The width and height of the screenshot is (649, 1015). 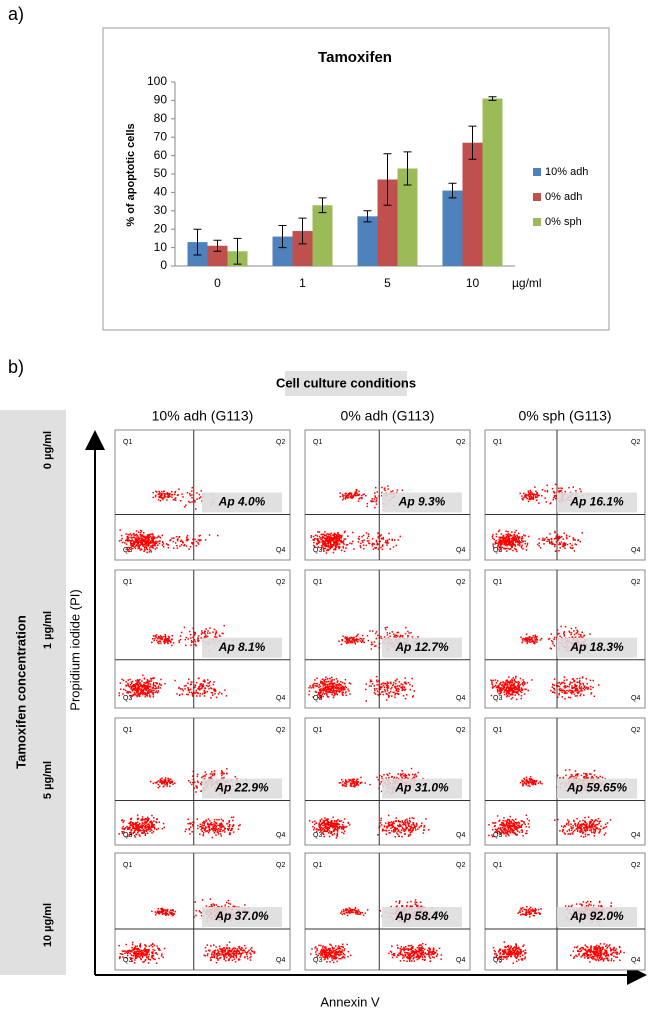 I want to click on y-tick-label: 80, so click(x=161, y=118).